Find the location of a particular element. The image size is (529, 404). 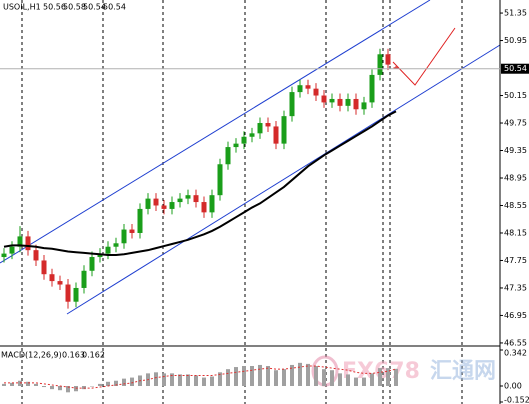

y-tick-label: 46.95 is located at coordinates (515, 315).